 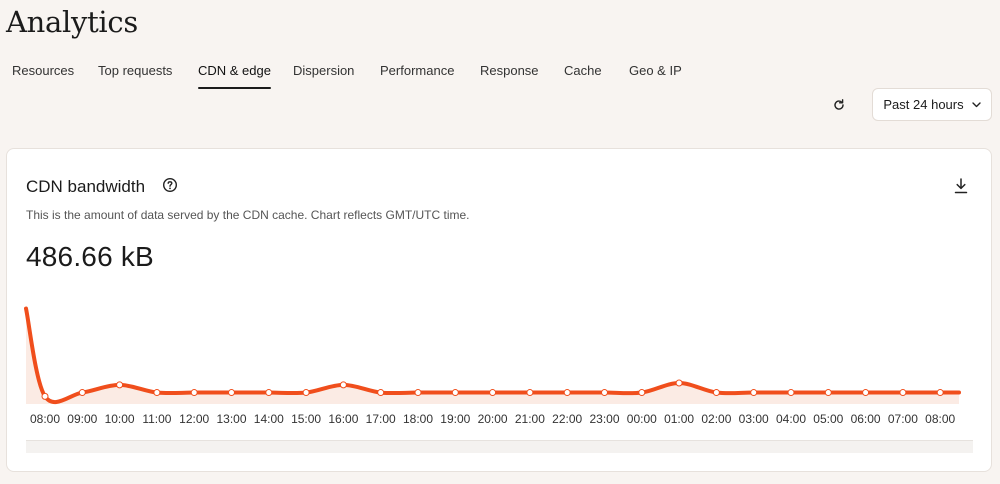 I want to click on time-range-select: Past 24 hours, so click(x=932, y=104).